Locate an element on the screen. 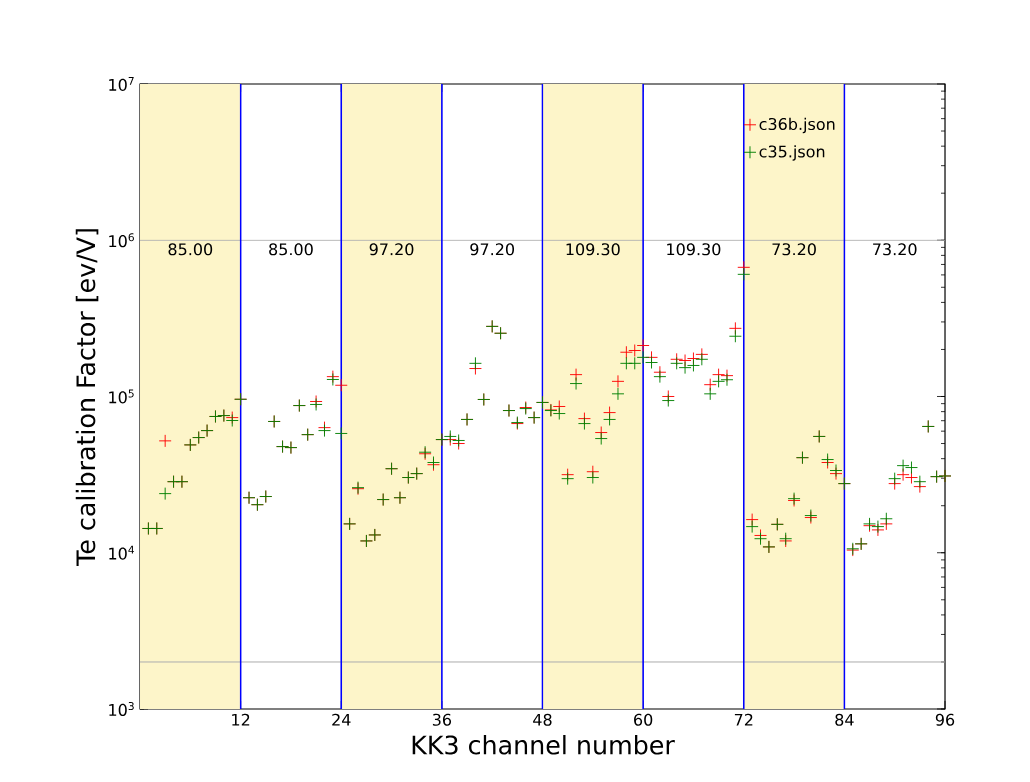 This screenshot has height=782, width=1030. x-tick-label: 96 is located at coordinates (945, 719).